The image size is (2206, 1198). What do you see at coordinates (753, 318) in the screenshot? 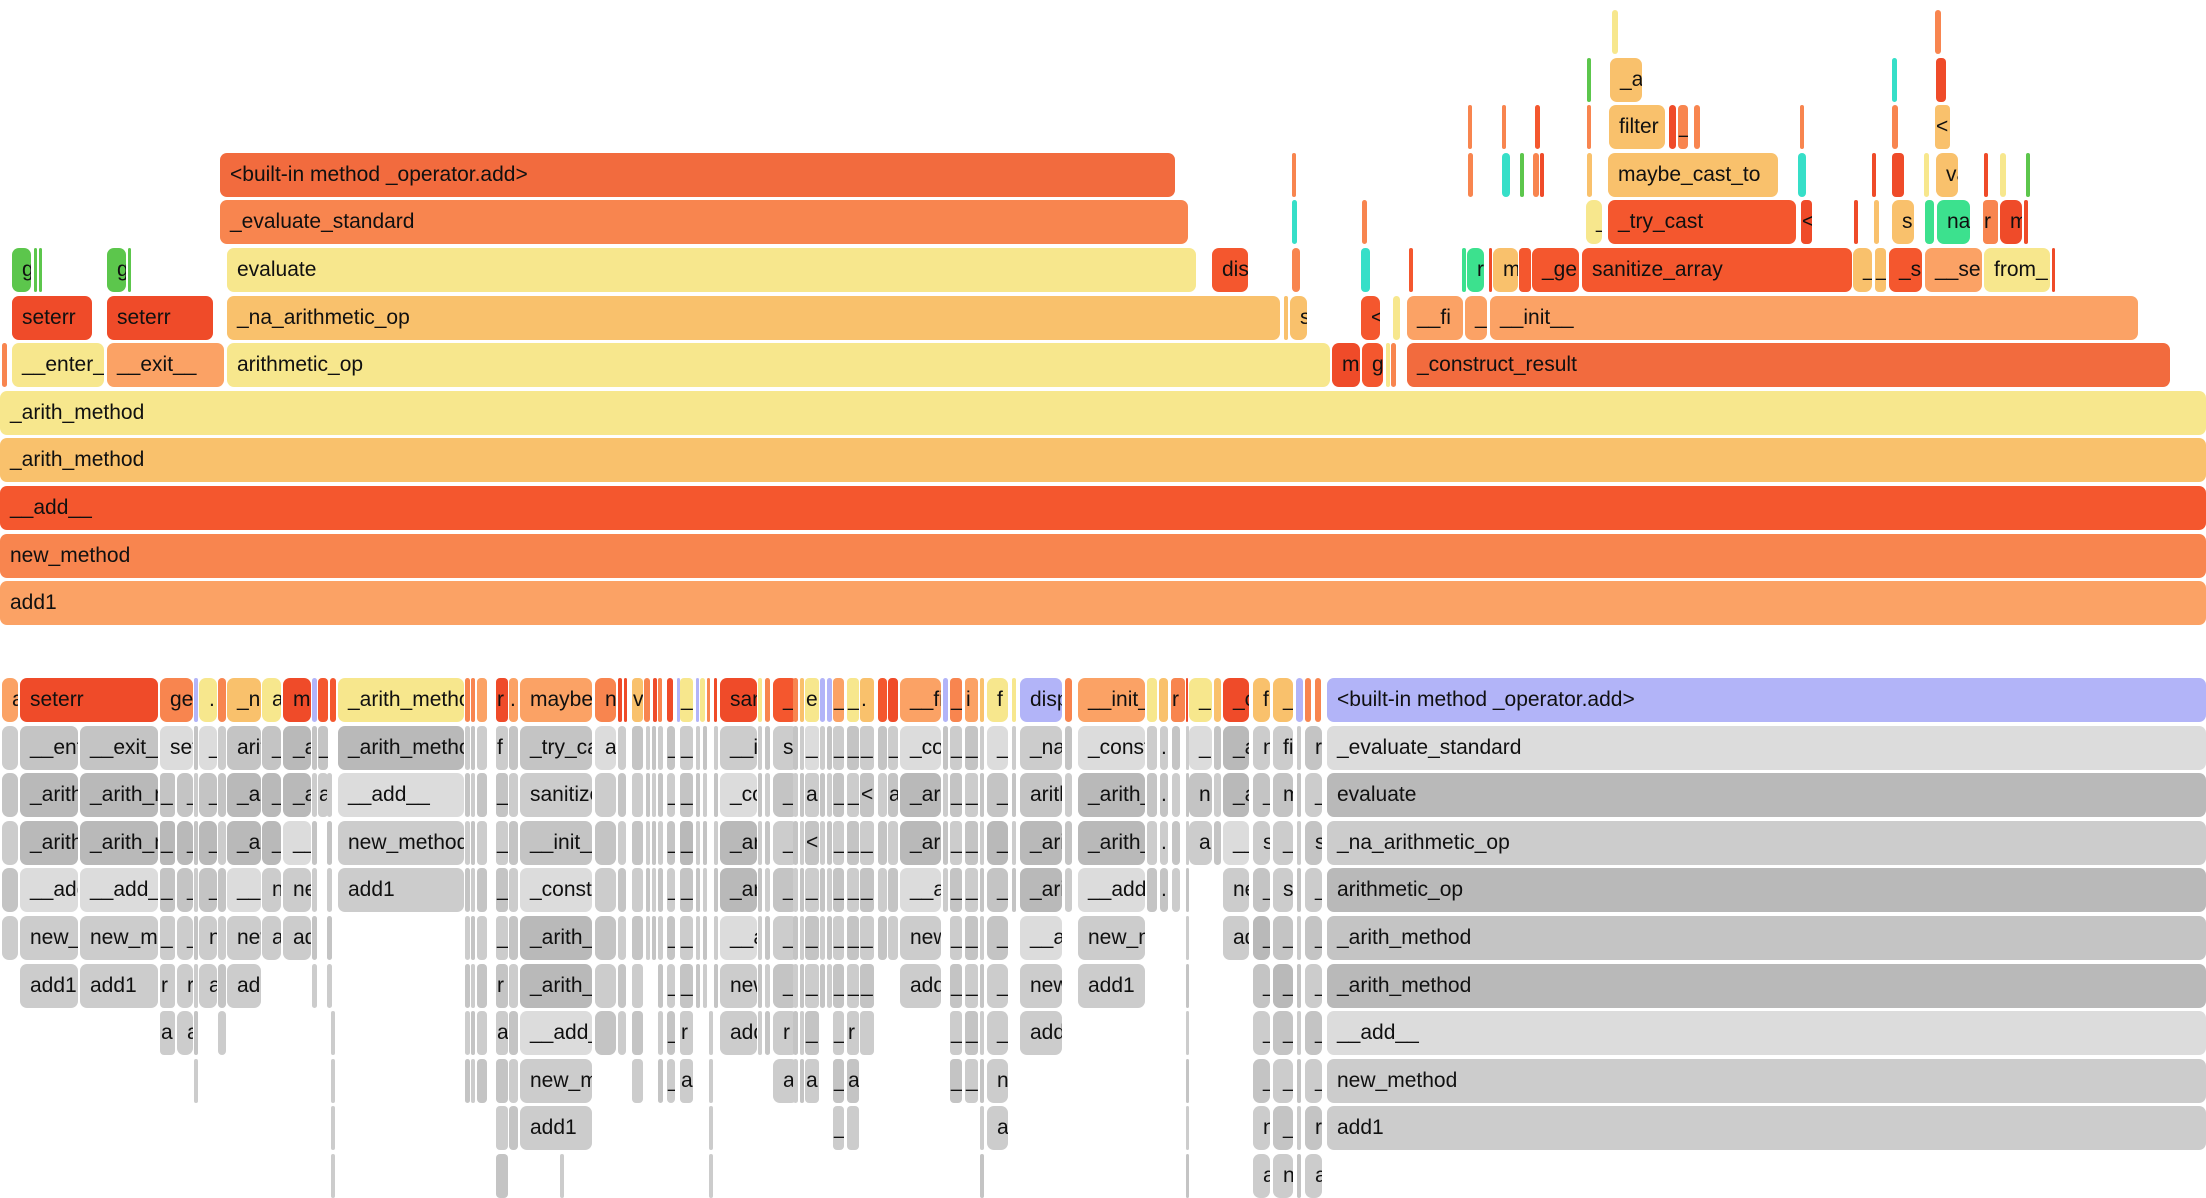
I see `flame-frame: _na_arithmetic_op` at bounding box center [753, 318].